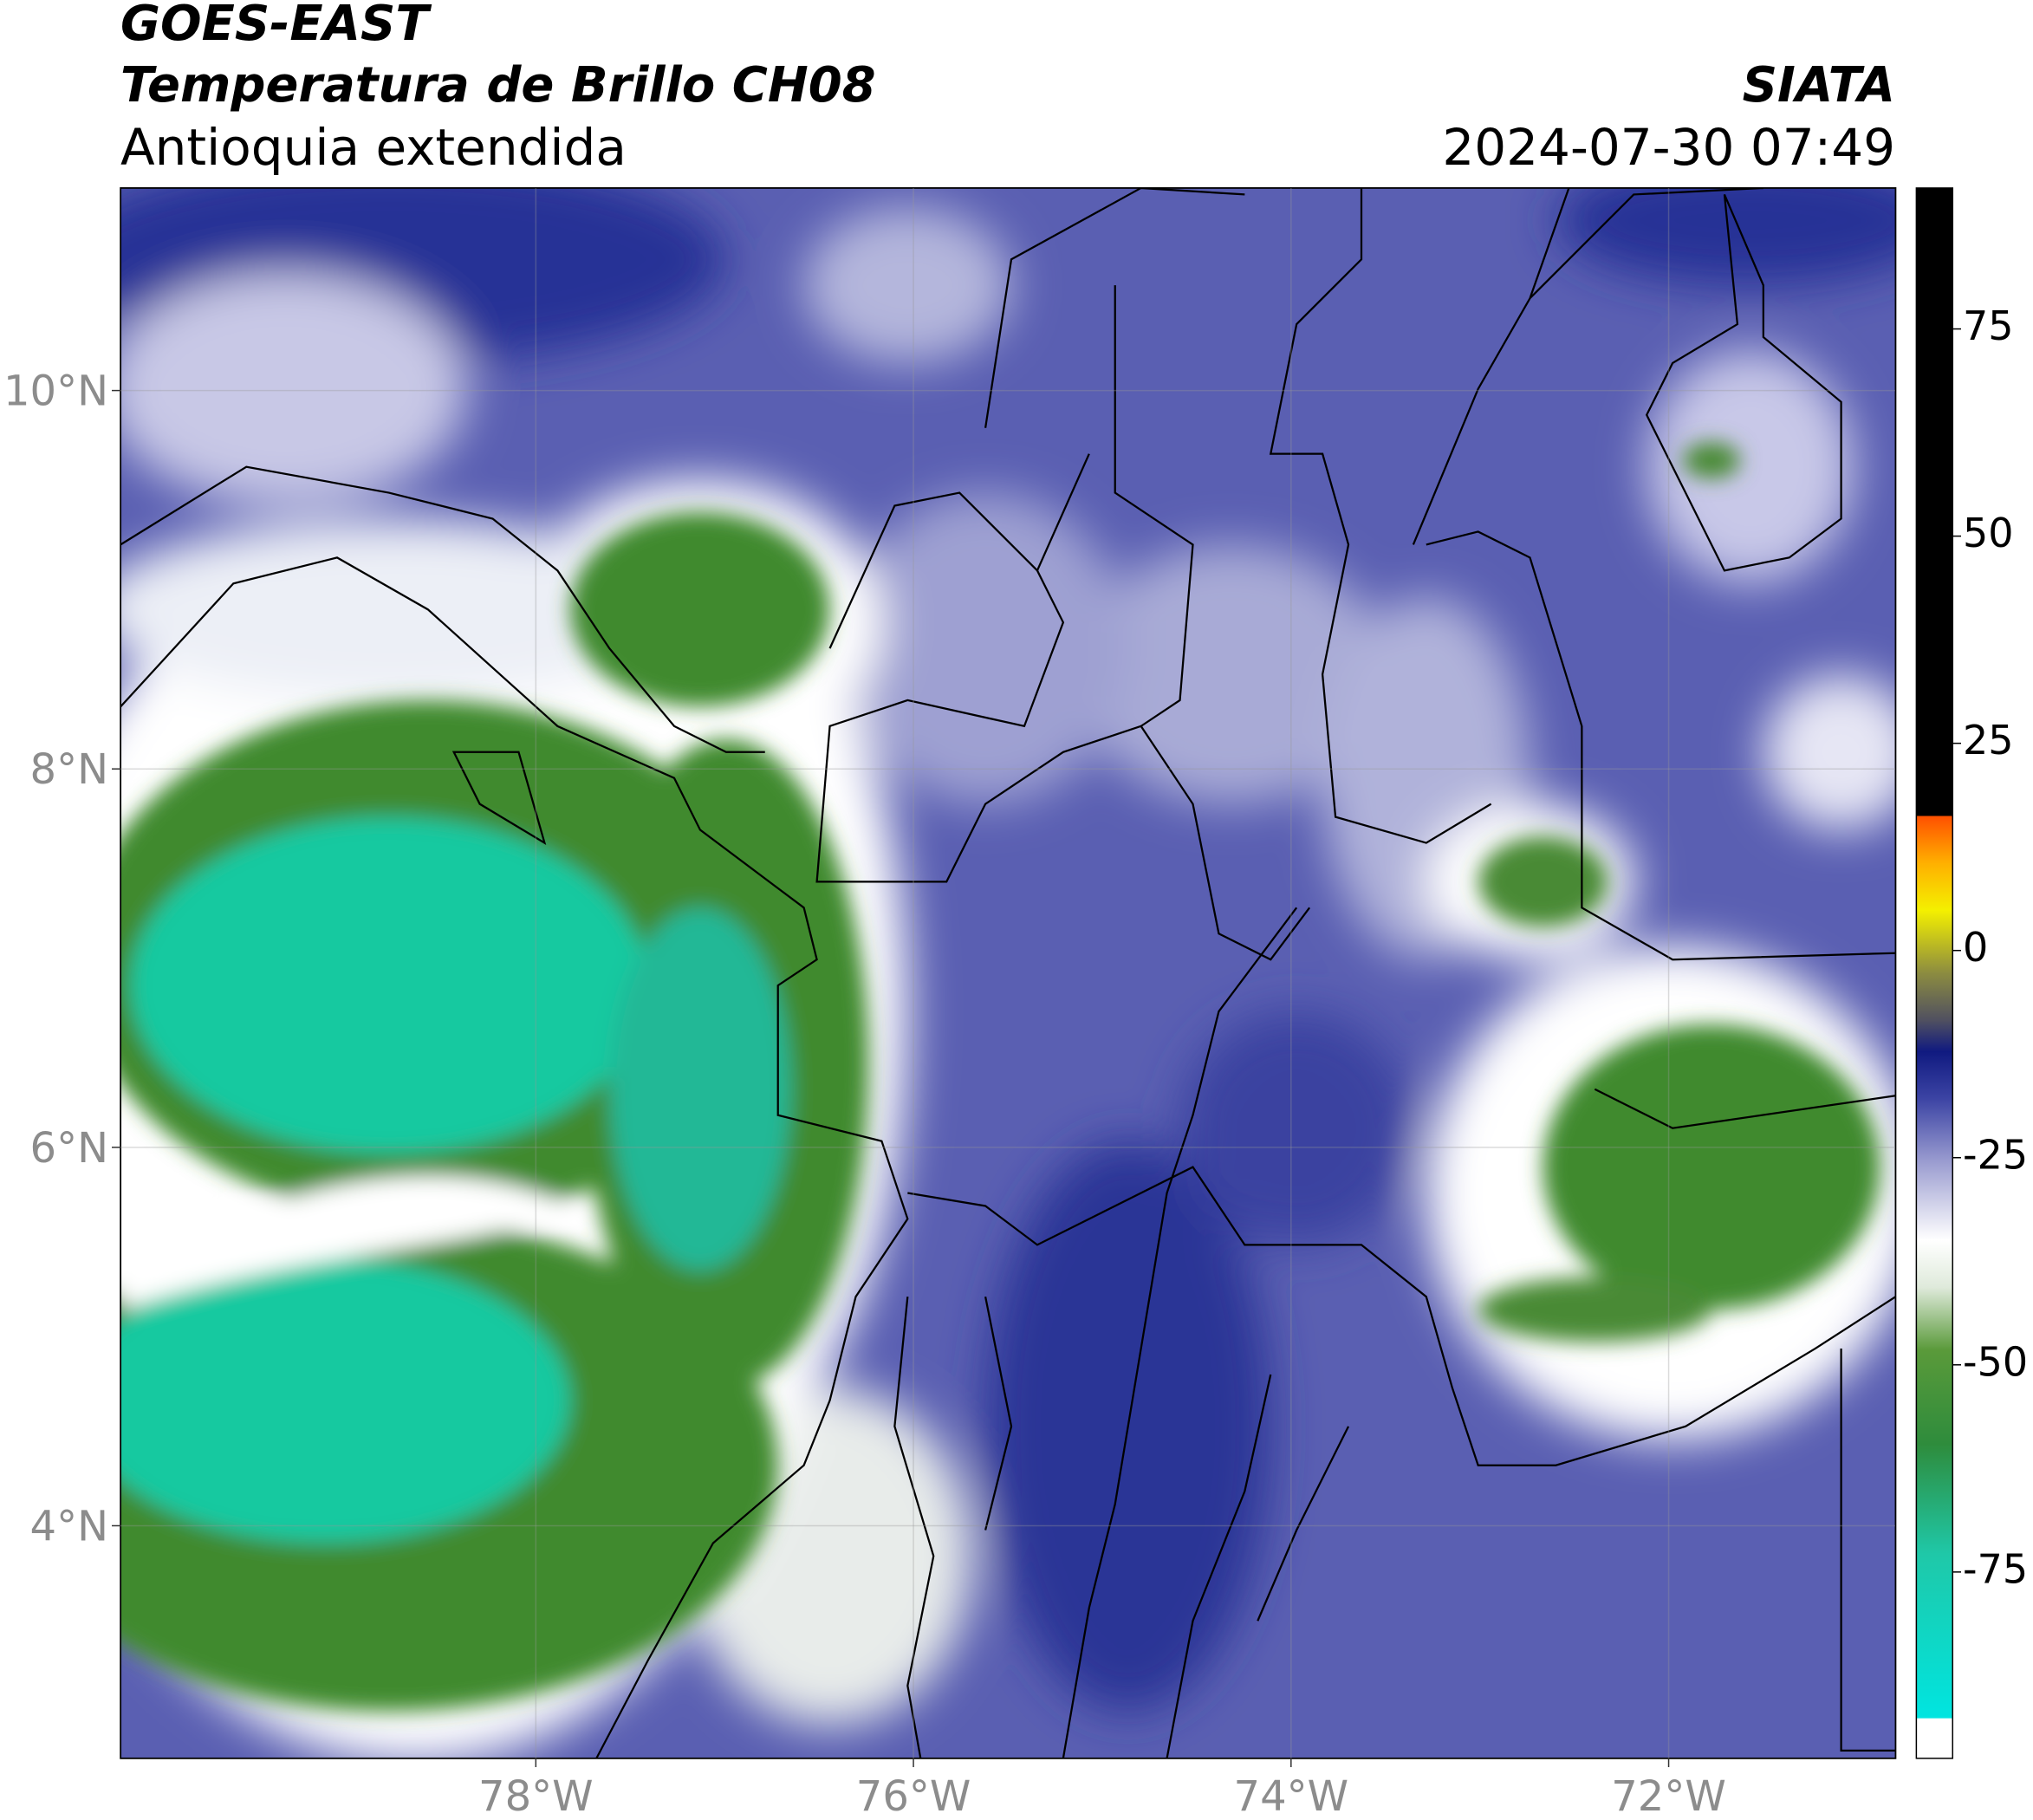 The image size is (2033, 1820). I want to click on colorbar-label: 50, so click(1989, 533).